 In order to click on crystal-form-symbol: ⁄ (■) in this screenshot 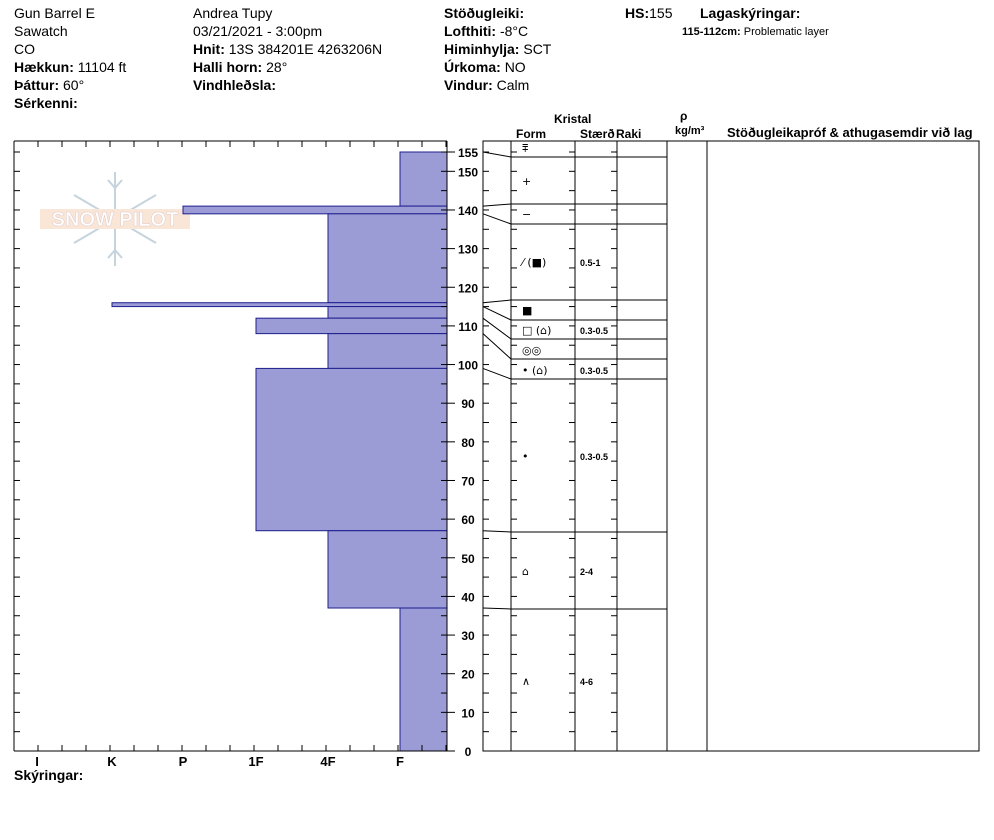, I will do `click(532, 262)`.